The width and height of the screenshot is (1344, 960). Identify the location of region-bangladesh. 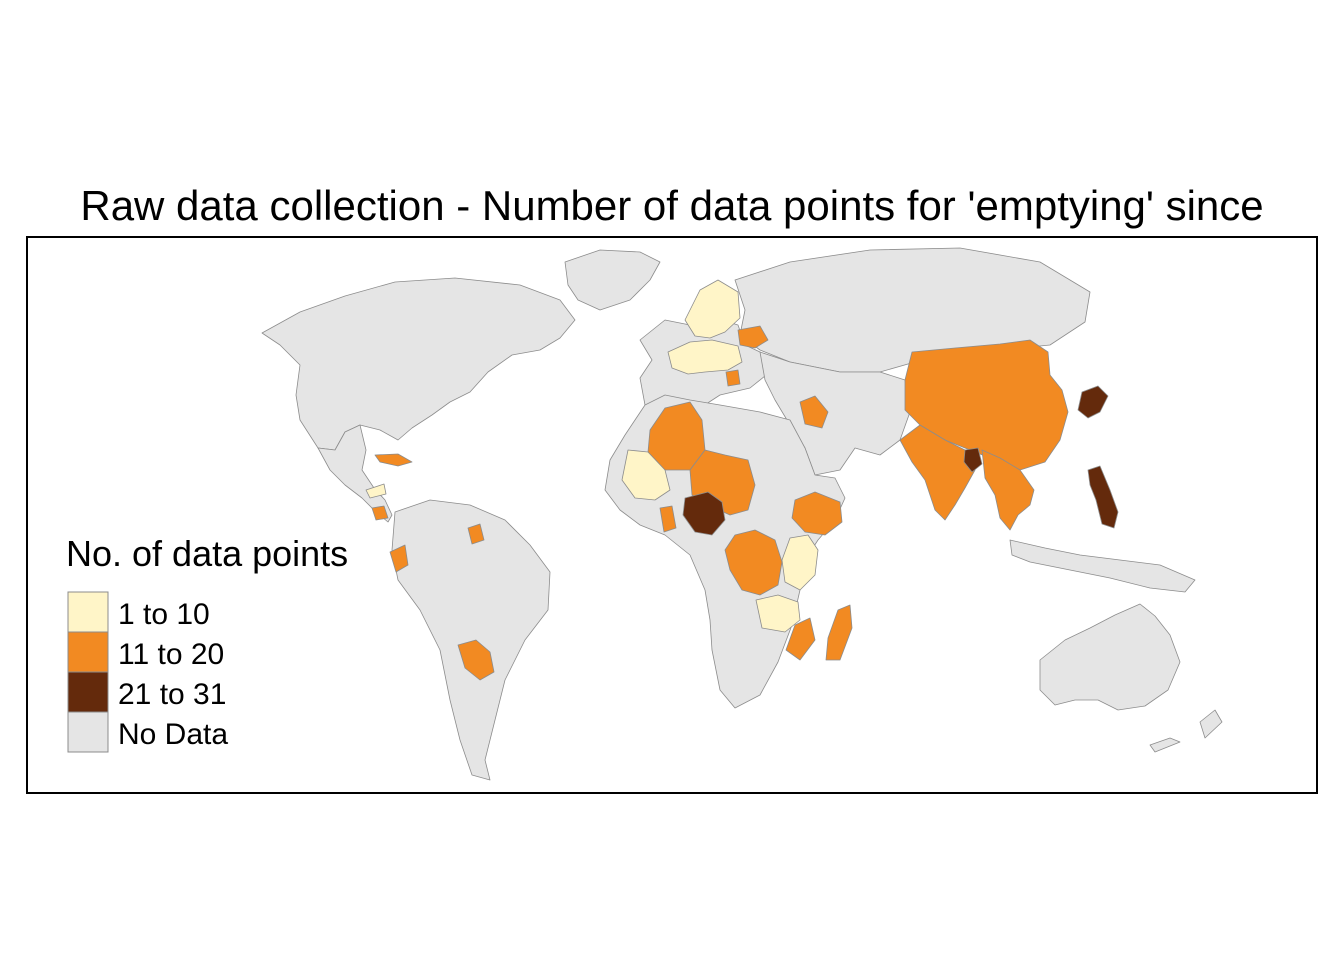
(973, 460).